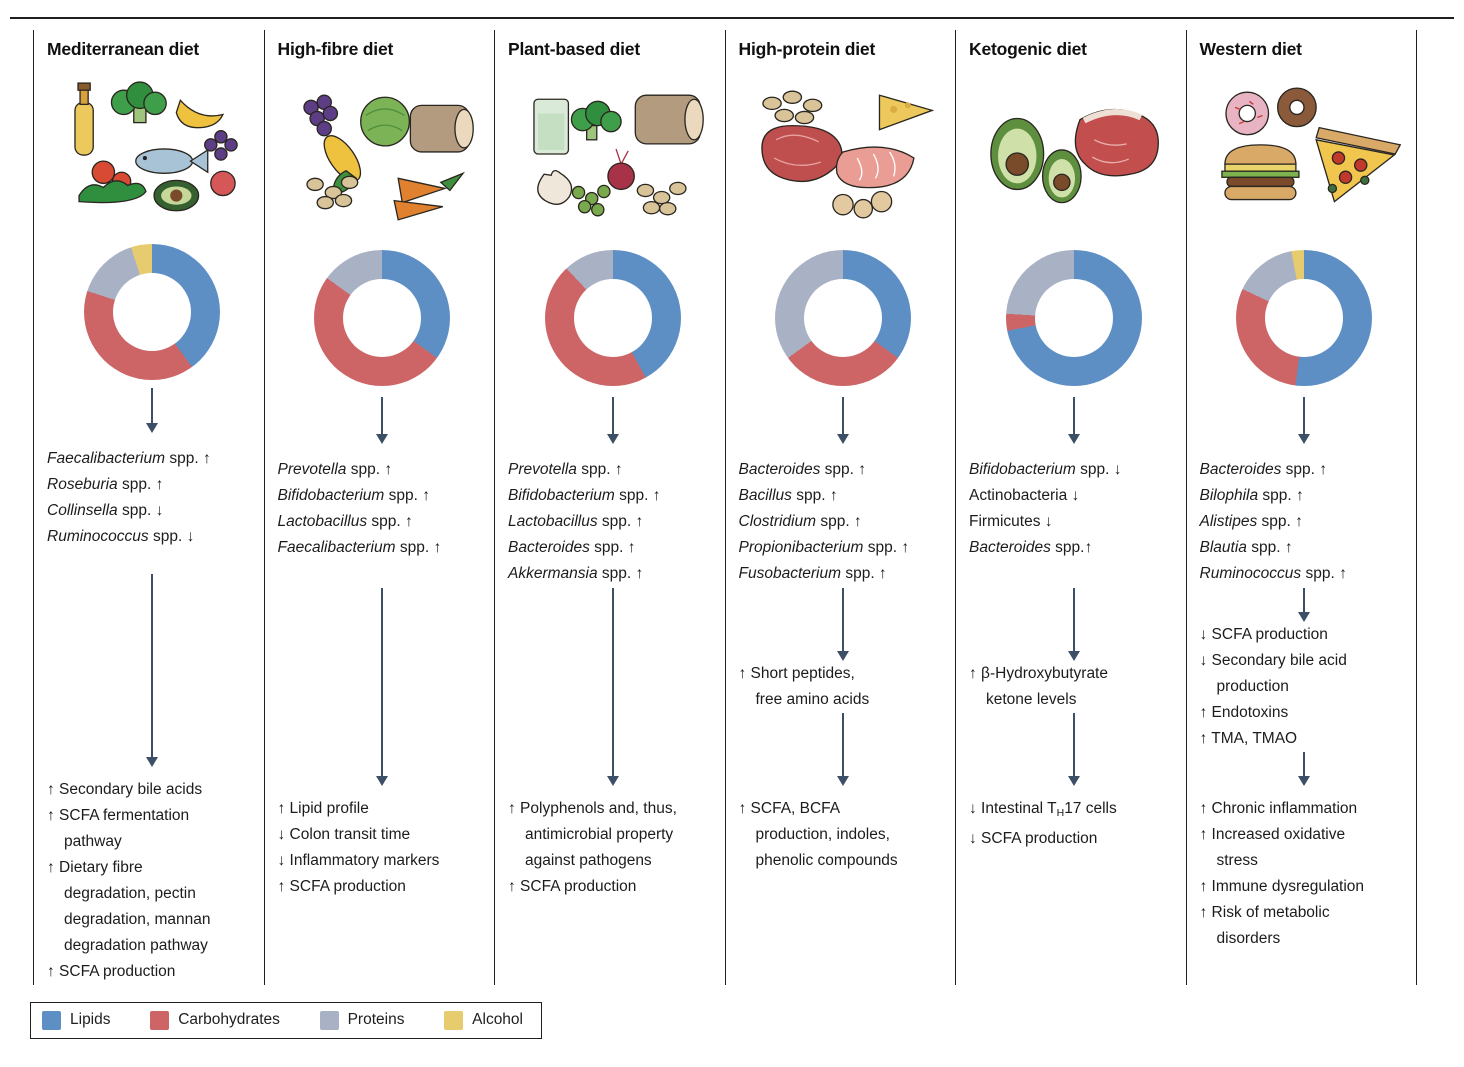  Describe the element at coordinates (1017, 153) in the screenshot. I see `avocado-icon` at that location.